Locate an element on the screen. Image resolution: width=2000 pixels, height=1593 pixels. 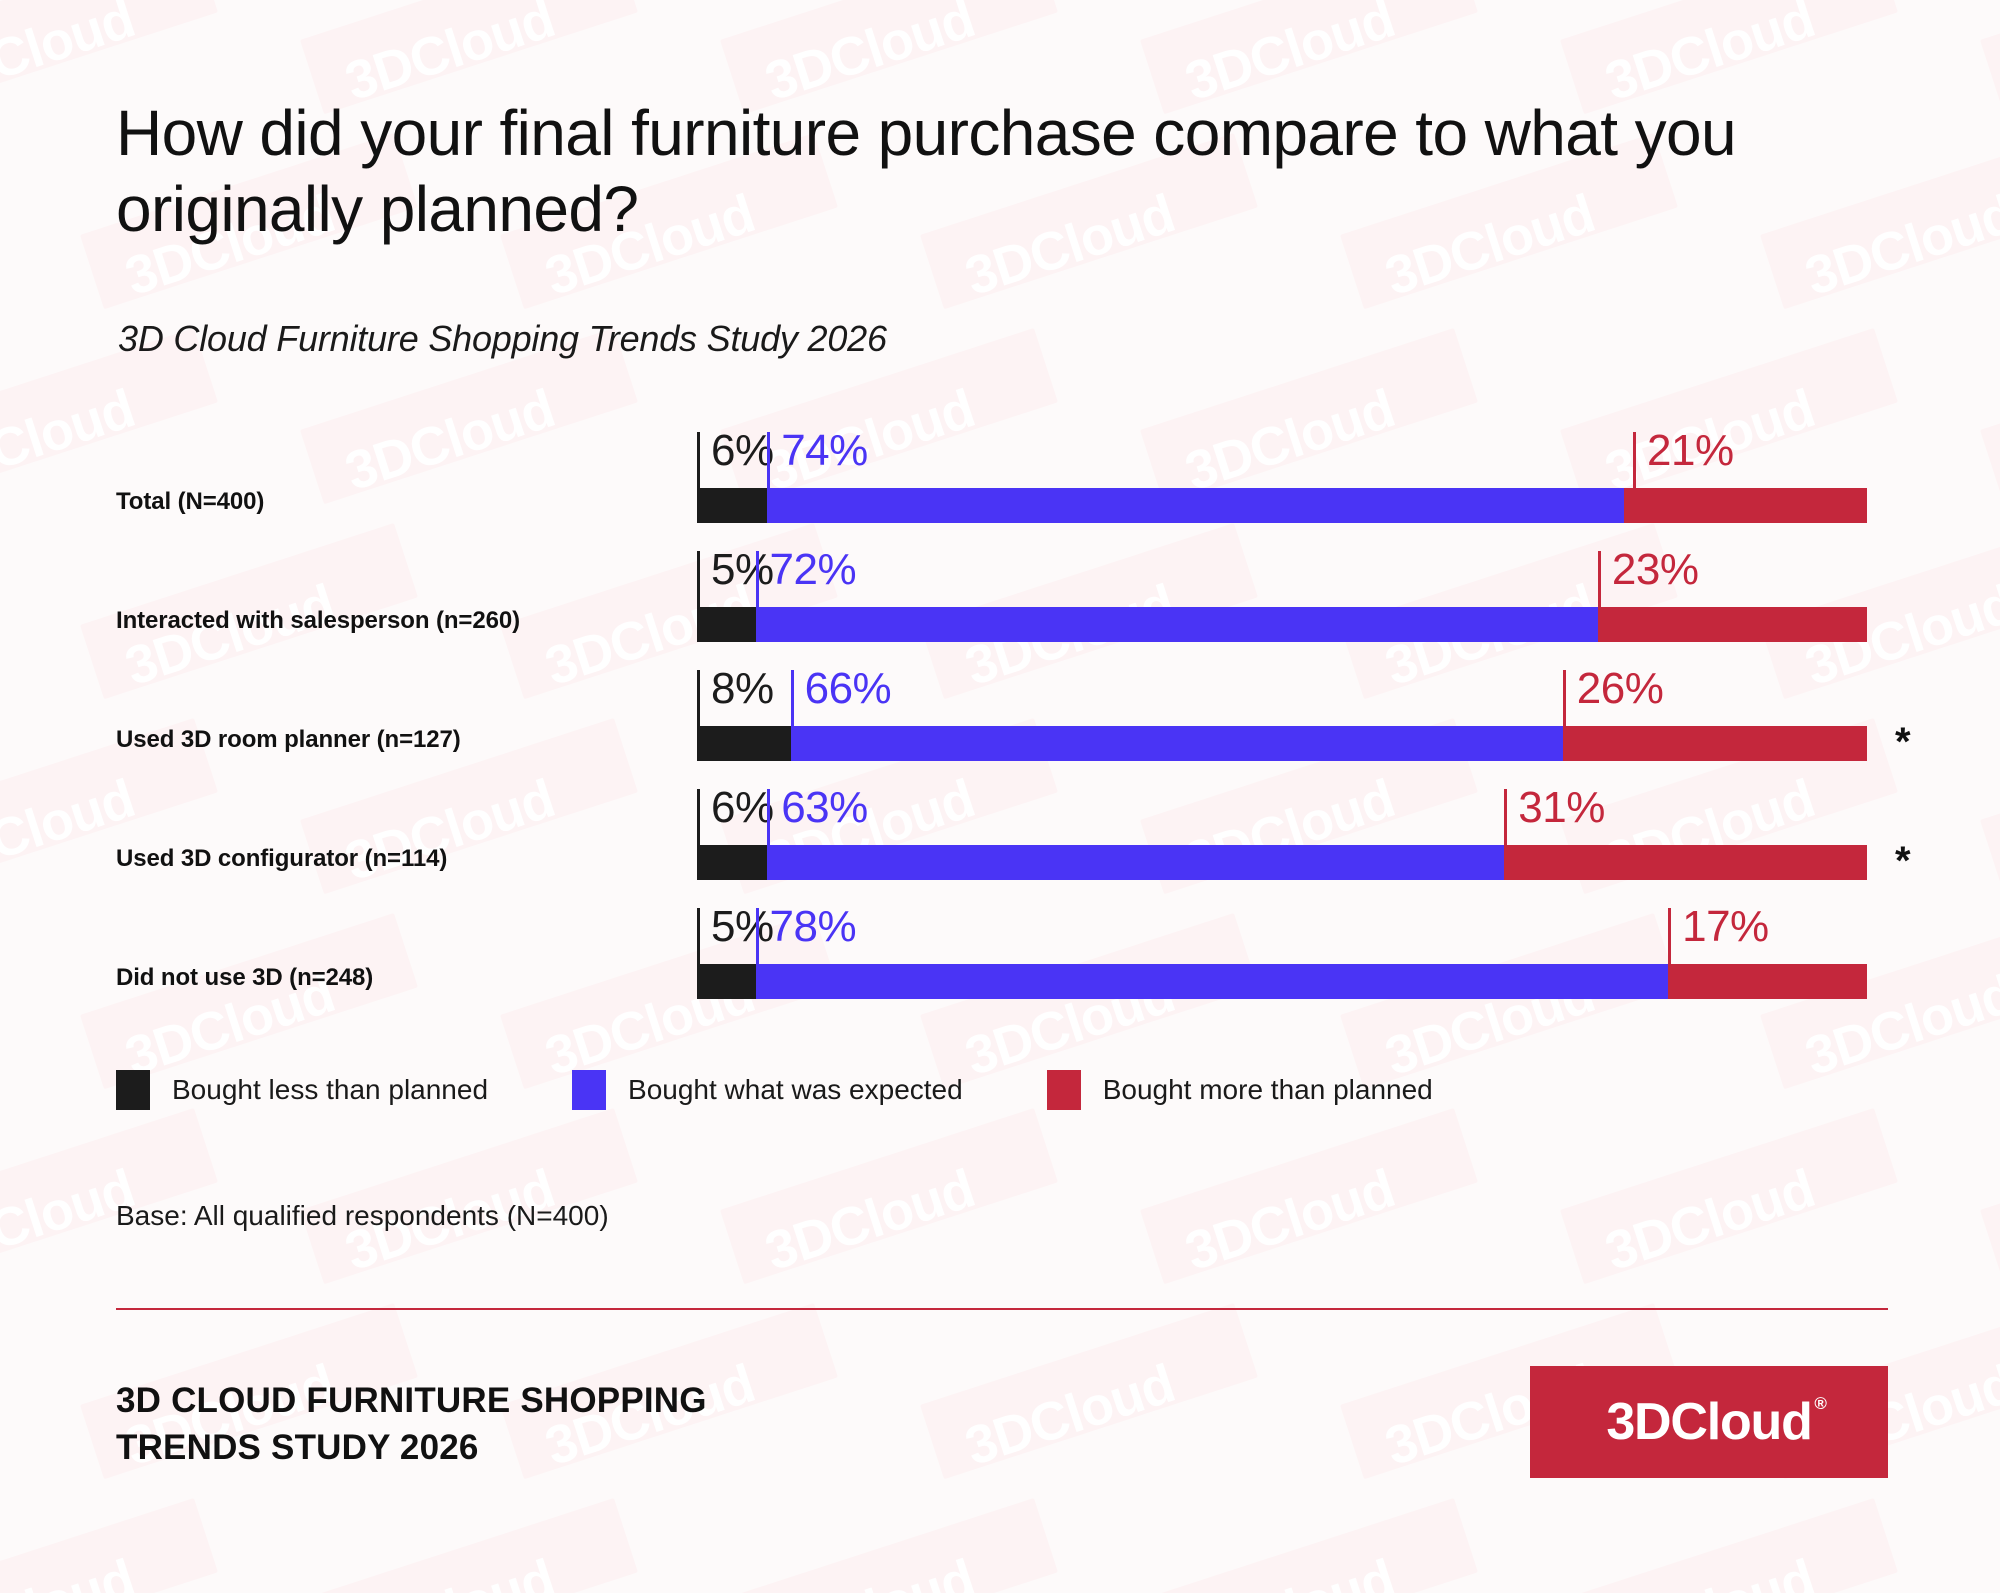
footer-title-line-1: 3D CLOUD FURNITURE SHOPPING is located at coordinates (411, 1400).